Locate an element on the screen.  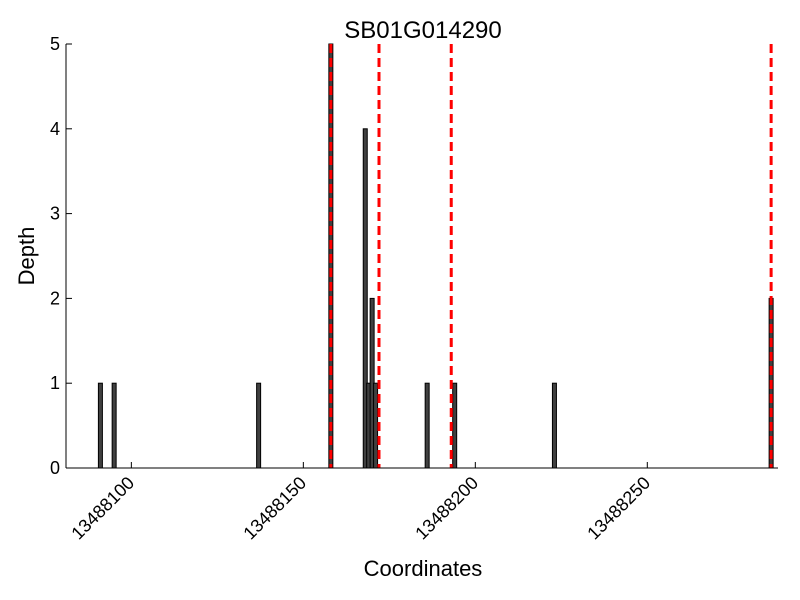
x-tick-label-3: 13488250 is located at coordinates (618, 508).